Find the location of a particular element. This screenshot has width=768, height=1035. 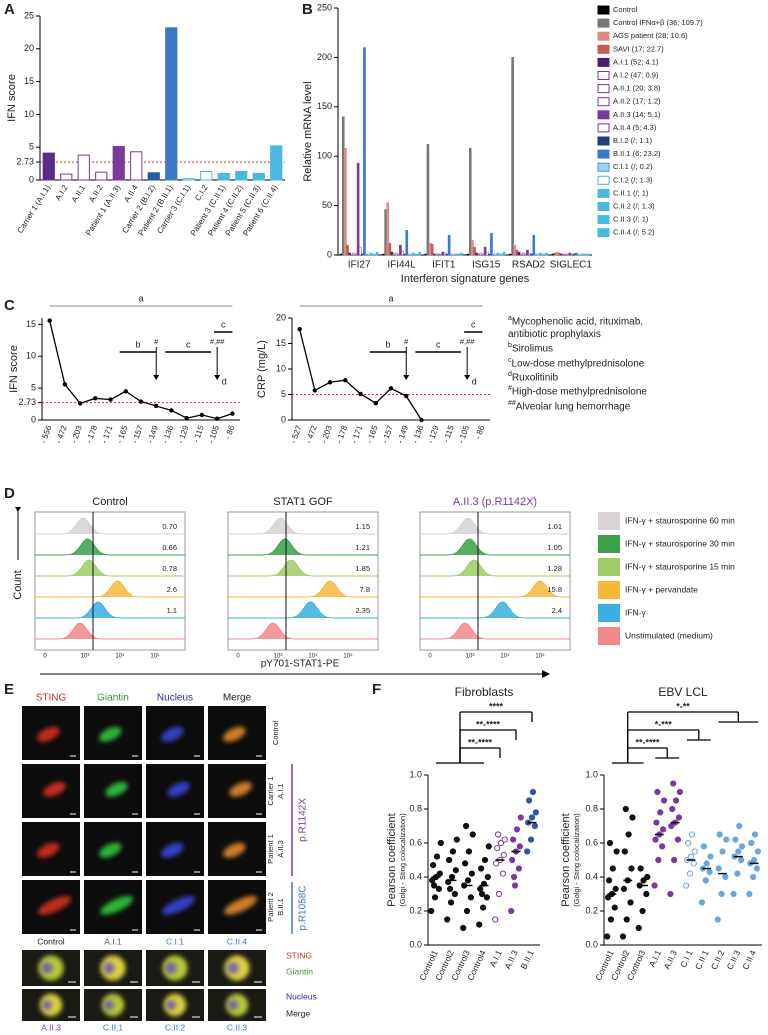

x-tick-label: Patient 1 (A.II.3) is located at coordinates (103, 210).